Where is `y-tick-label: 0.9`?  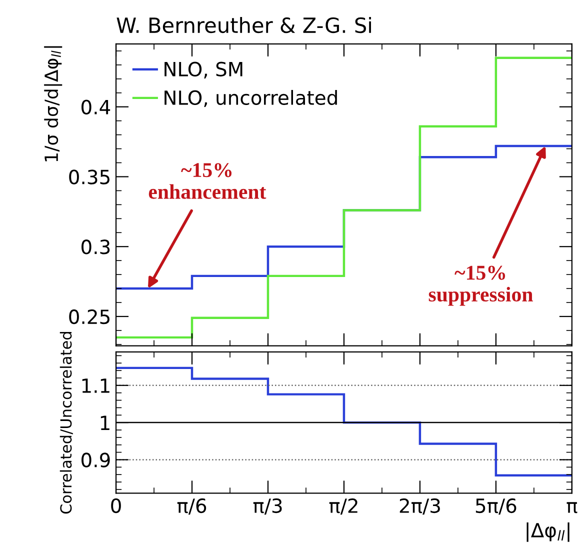
y-tick-label: 0.9 is located at coordinates (96, 460).